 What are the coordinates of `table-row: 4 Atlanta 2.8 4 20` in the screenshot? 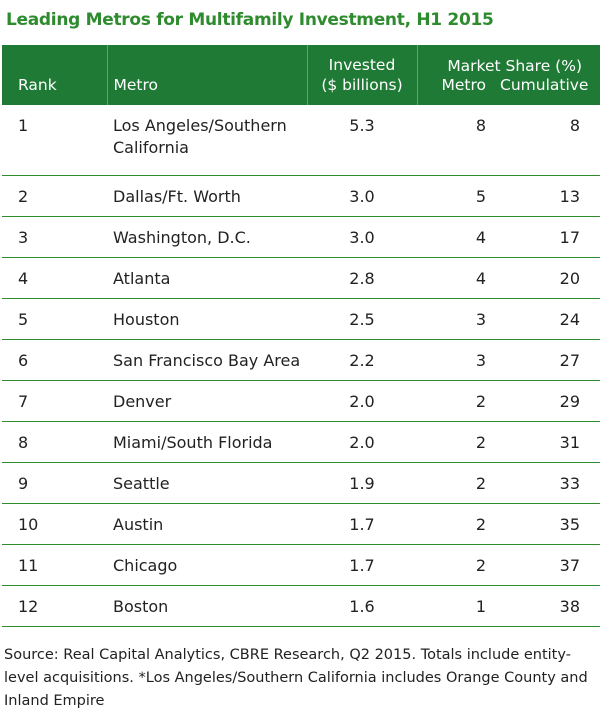 It's located at (301, 278).